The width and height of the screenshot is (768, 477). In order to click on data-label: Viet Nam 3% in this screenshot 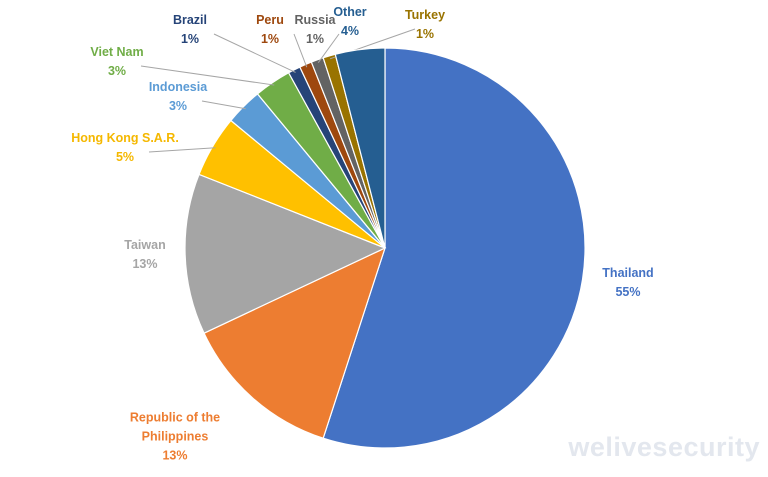, I will do `click(117, 62)`.